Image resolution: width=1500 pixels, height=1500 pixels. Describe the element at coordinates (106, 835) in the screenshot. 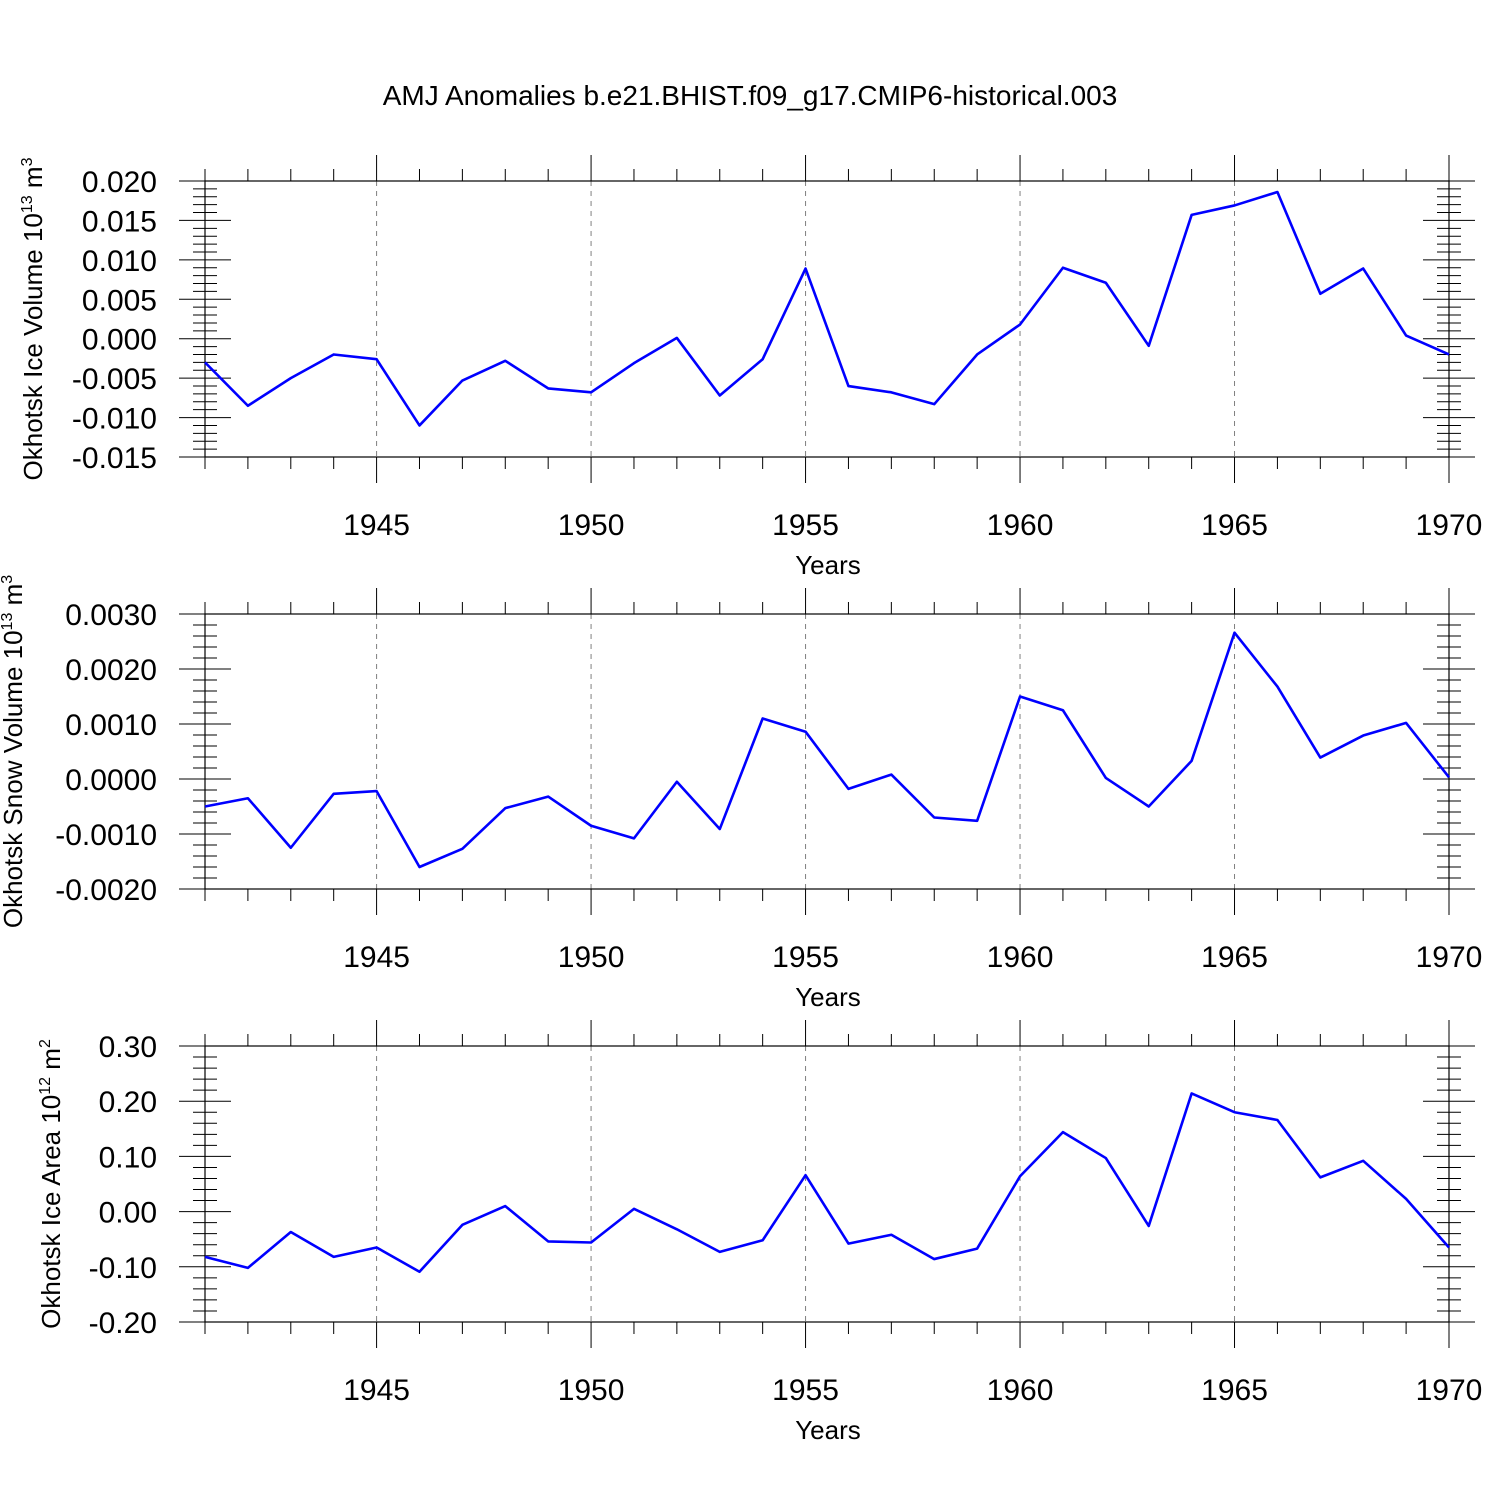

I see `y-tick-label: -0.0010` at that location.